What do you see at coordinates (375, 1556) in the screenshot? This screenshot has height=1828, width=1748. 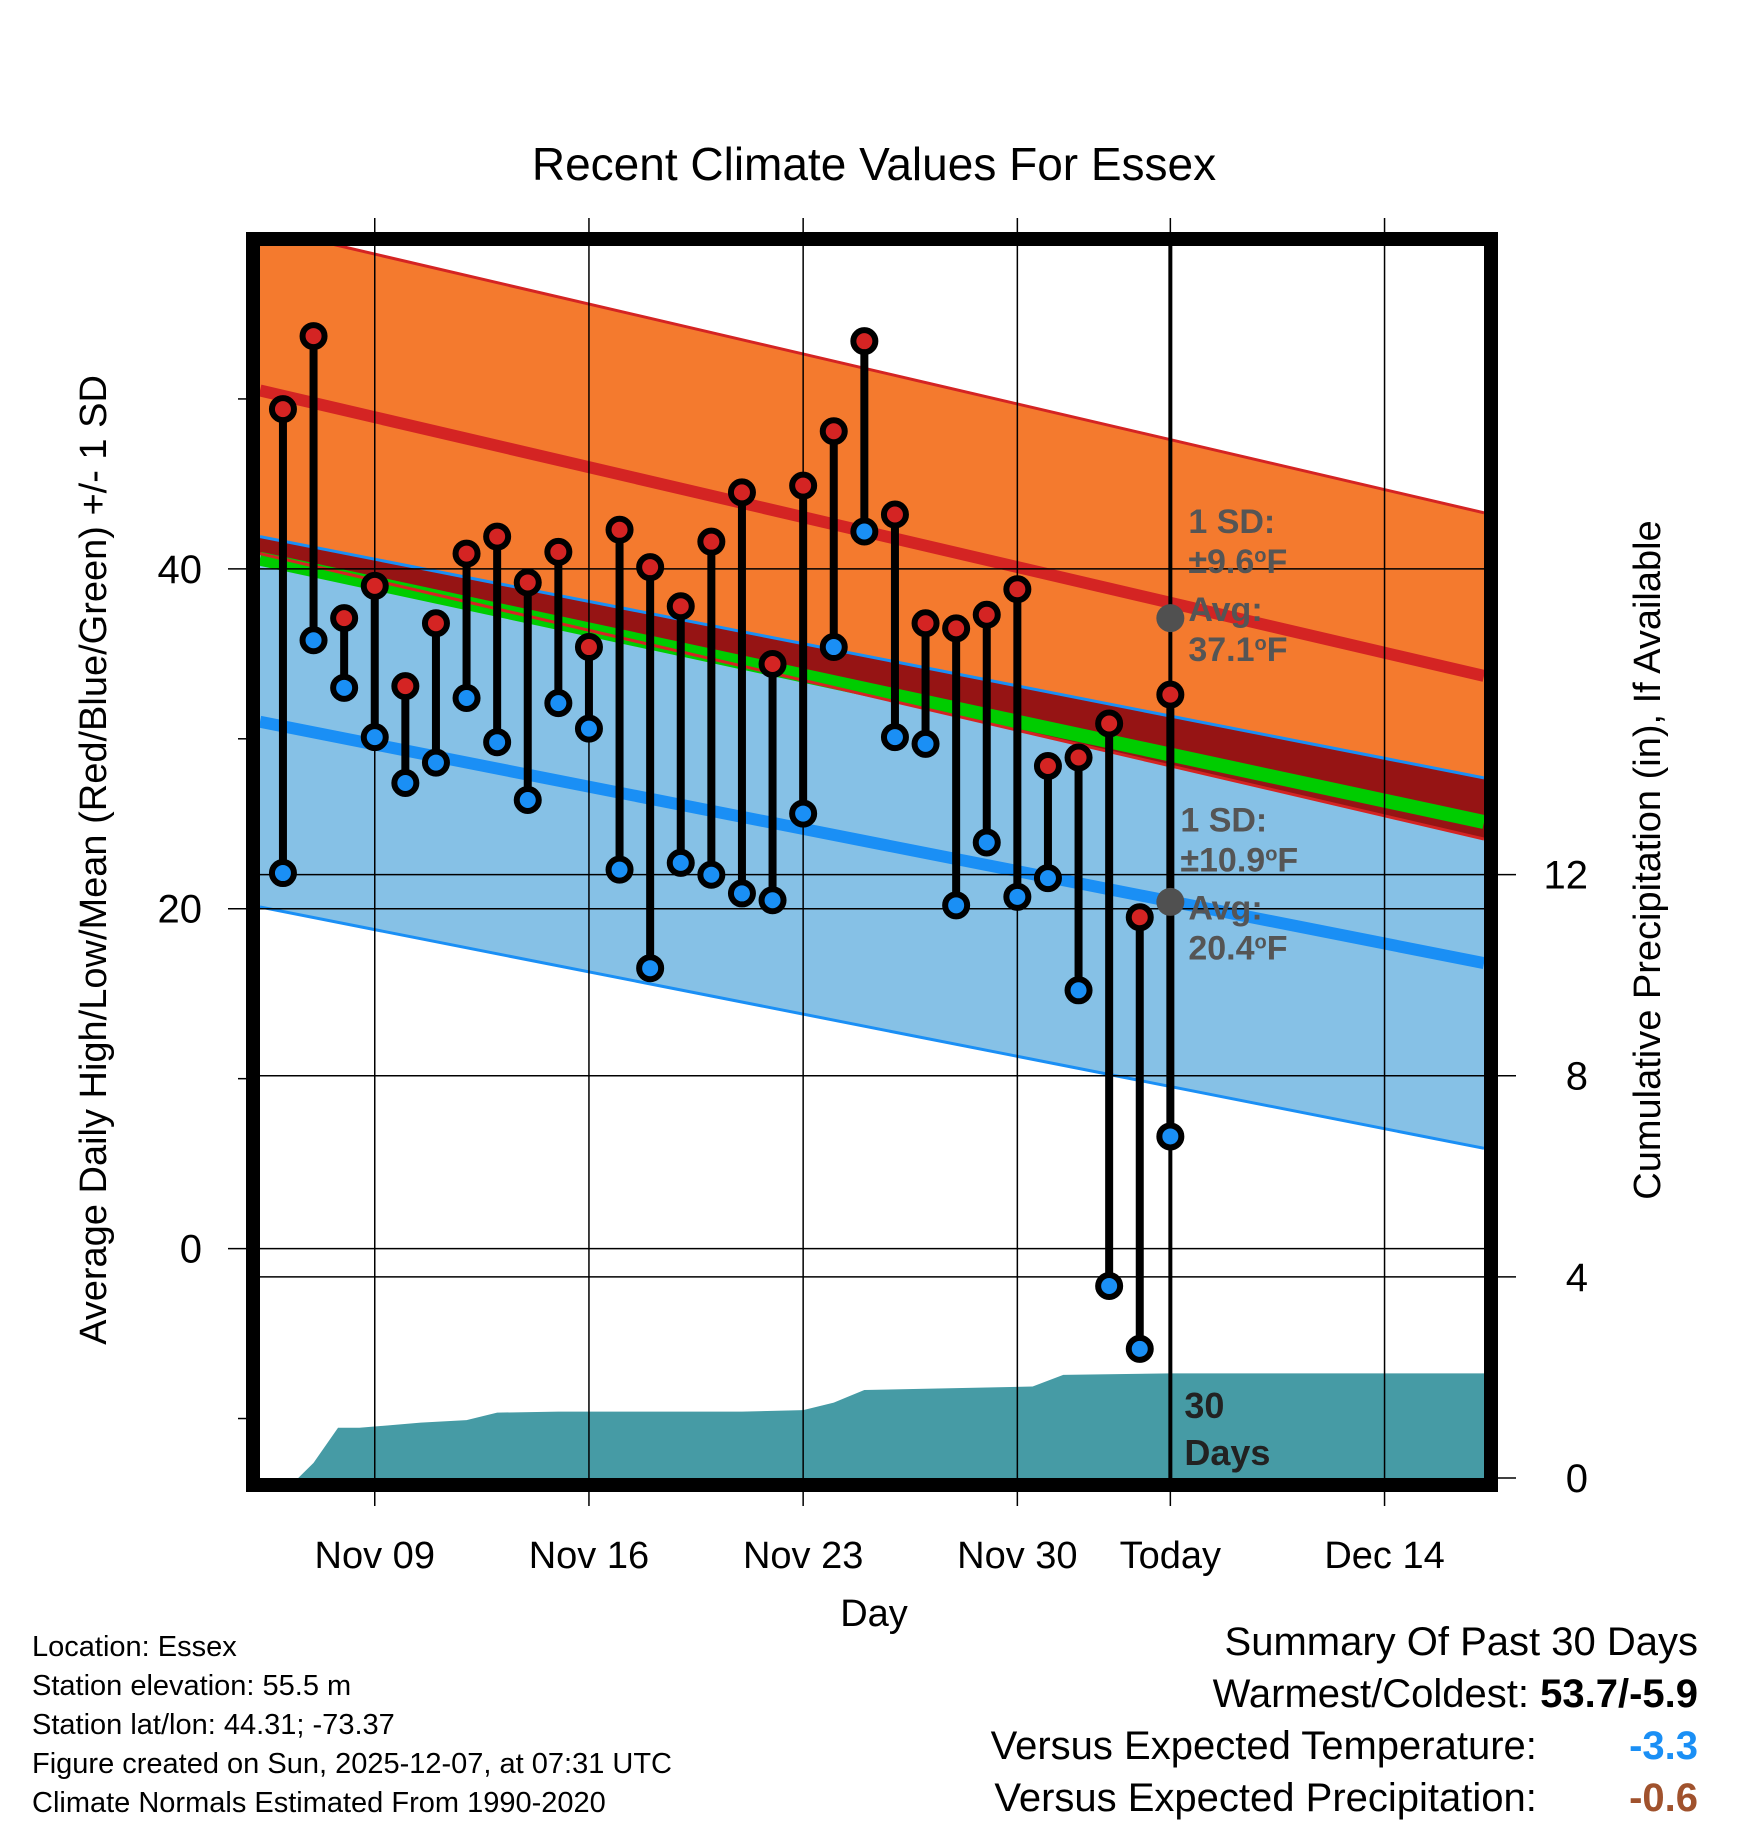 I see `x-tick-label: Nov 09` at bounding box center [375, 1556].